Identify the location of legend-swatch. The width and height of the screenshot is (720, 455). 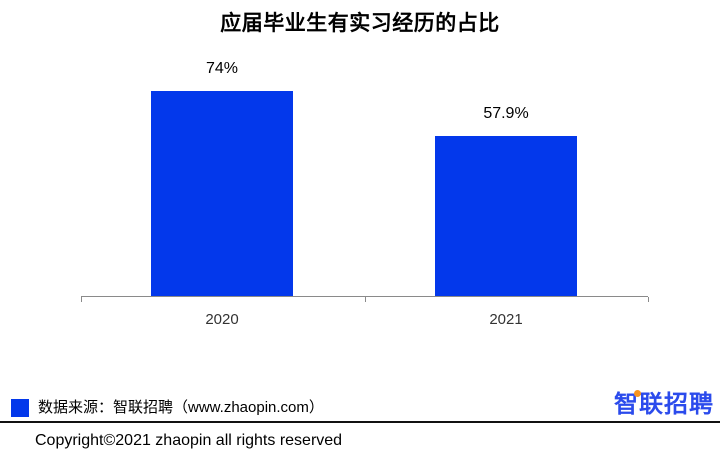
(20, 408).